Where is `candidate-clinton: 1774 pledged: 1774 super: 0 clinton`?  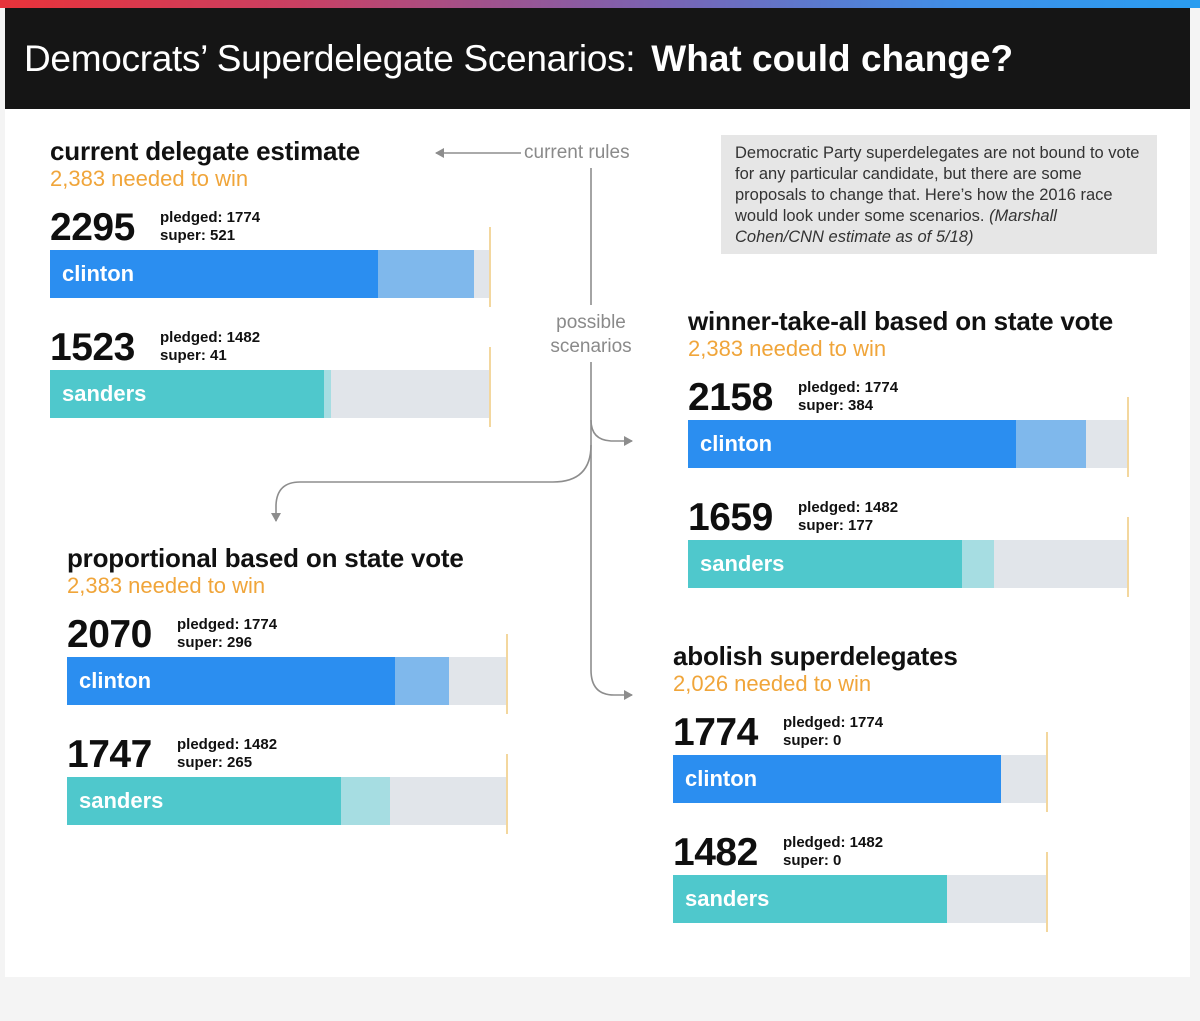
candidate-clinton: 1774 pledged: 1774 super: 0 clinton is located at coordinates (895, 761).